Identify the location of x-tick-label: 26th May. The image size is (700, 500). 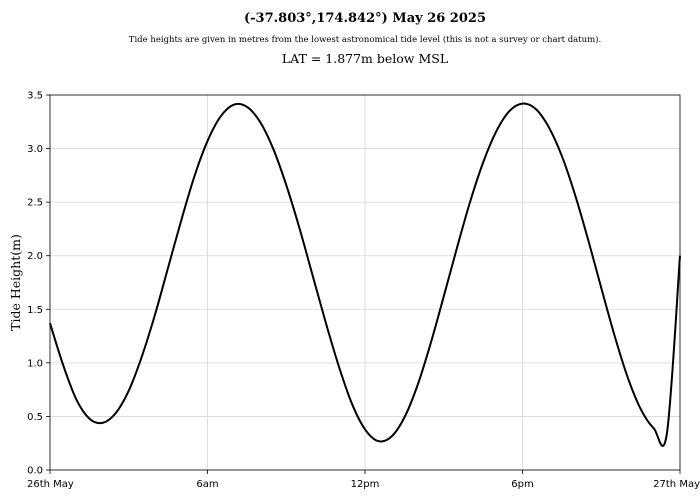
(50, 484).